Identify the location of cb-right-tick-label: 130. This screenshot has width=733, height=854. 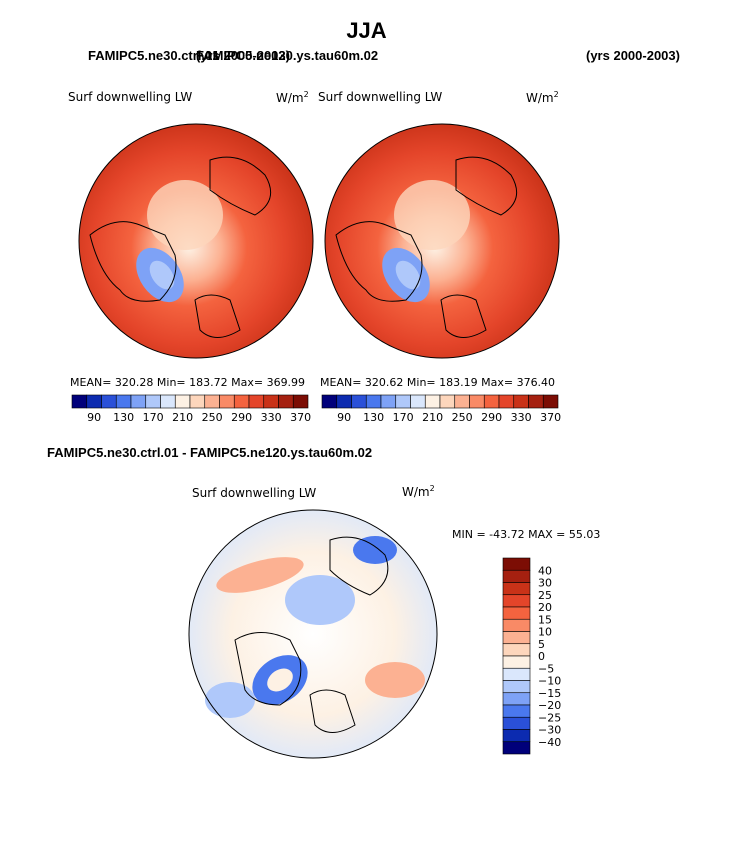
(373, 417).